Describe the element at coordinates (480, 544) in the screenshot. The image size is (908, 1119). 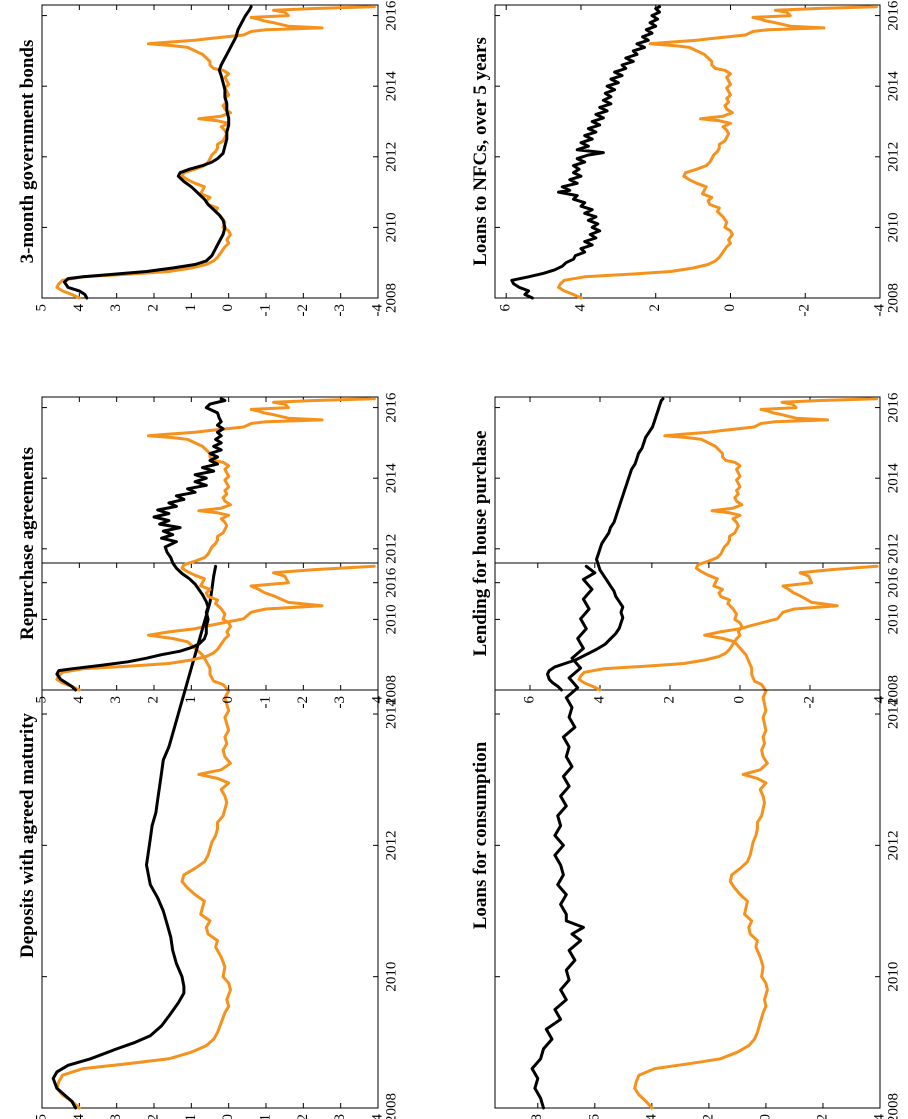
I see `panel-title: Lending for house purchase` at that location.